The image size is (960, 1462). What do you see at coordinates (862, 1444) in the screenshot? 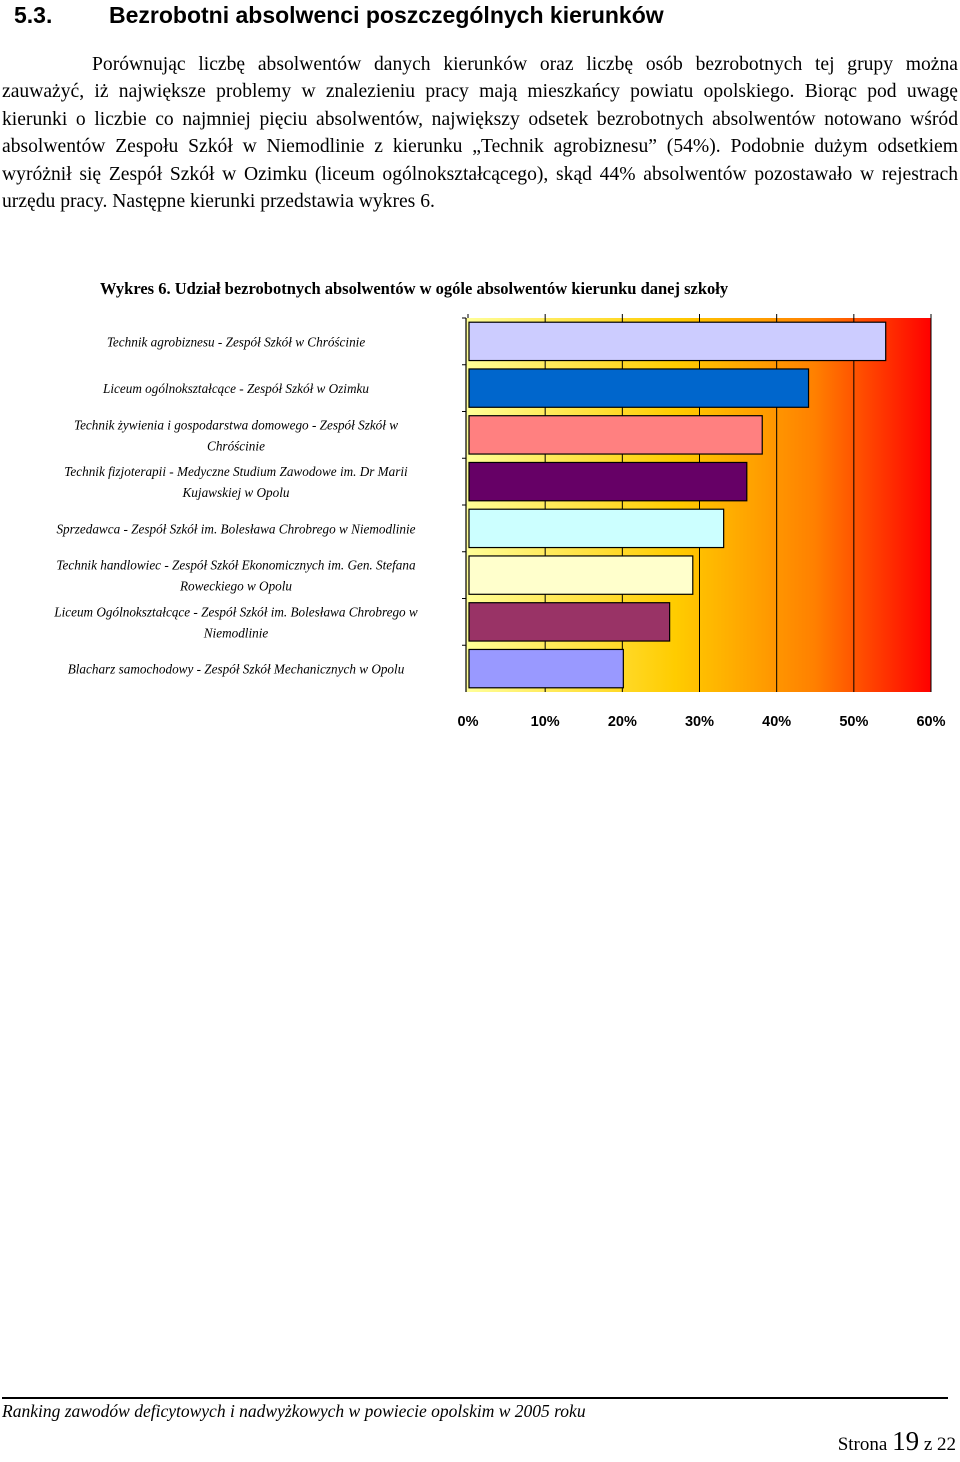
I see `page-prefix: Strona` at bounding box center [862, 1444].